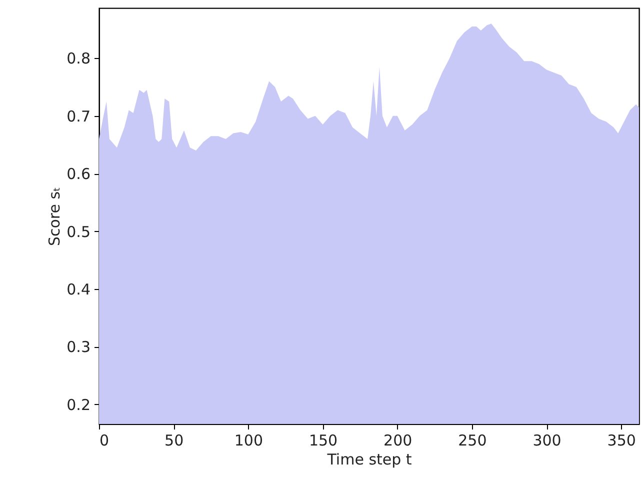 The image size is (641, 491). What do you see at coordinates (369, 459) in the screenshot?
I see `x-axis-title: Time step t` at bounding box center [369, 459].